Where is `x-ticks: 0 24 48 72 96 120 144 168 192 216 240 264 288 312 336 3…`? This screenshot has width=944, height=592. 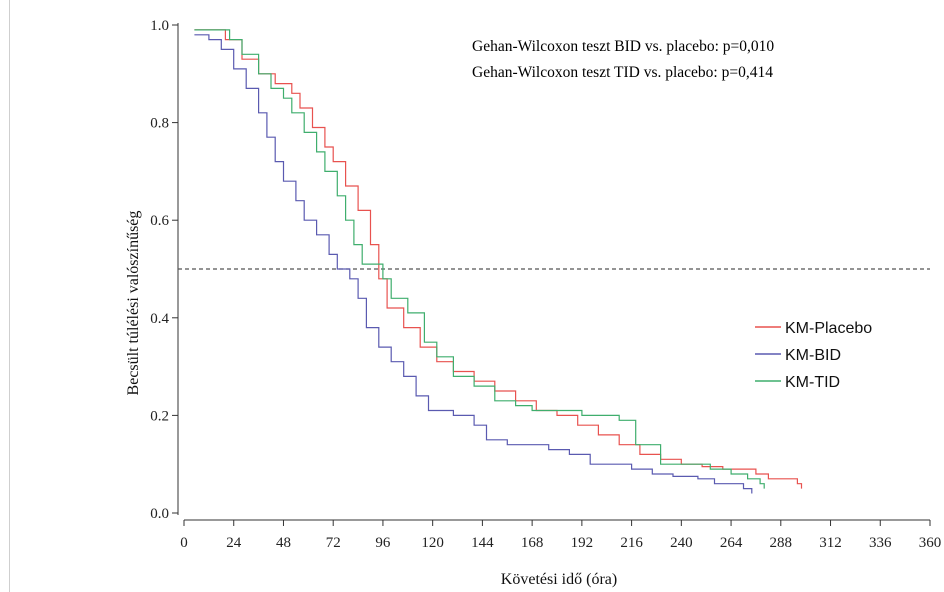 x-ticks: 0 24 48 72 96 120 144 168 192 216 240 264 288 312 336 3… is located at coordinates (560, 535).